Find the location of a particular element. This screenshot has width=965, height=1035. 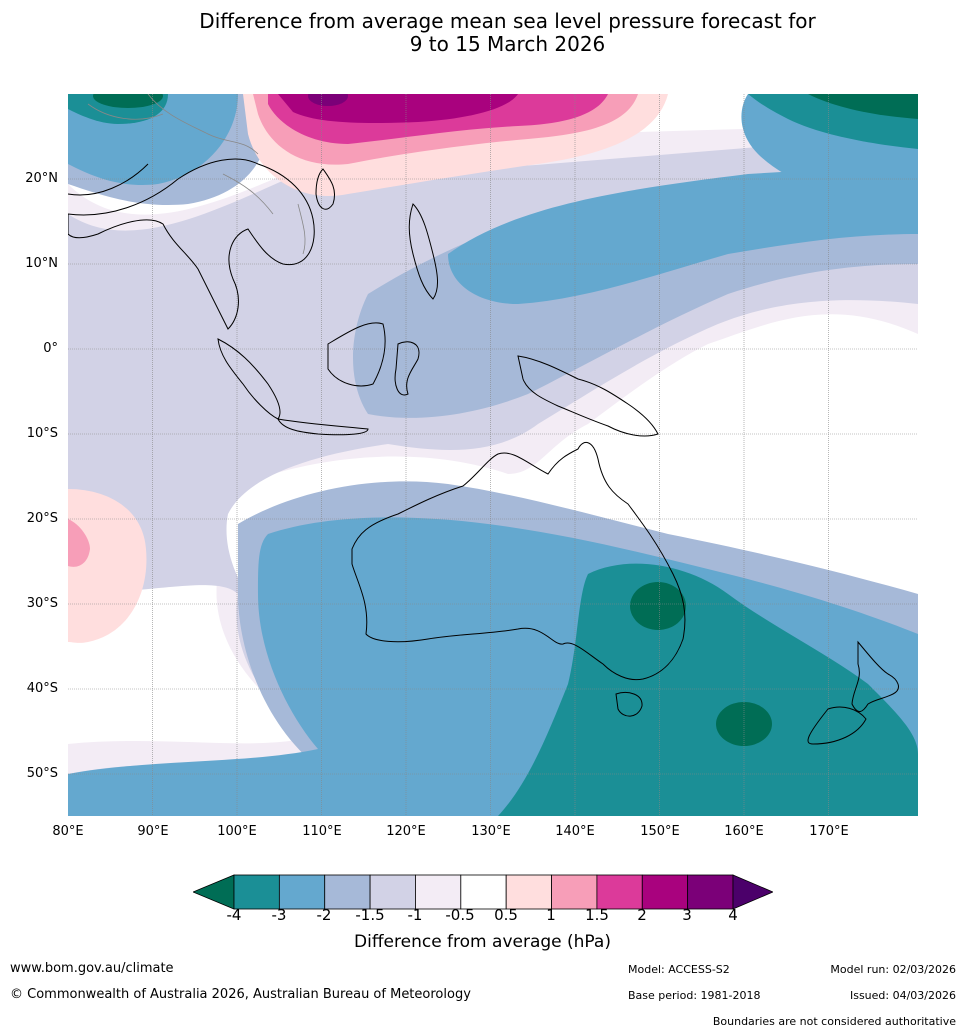

base-period-text: Base period: 1981-2018 is located at coordinates (694, 995).